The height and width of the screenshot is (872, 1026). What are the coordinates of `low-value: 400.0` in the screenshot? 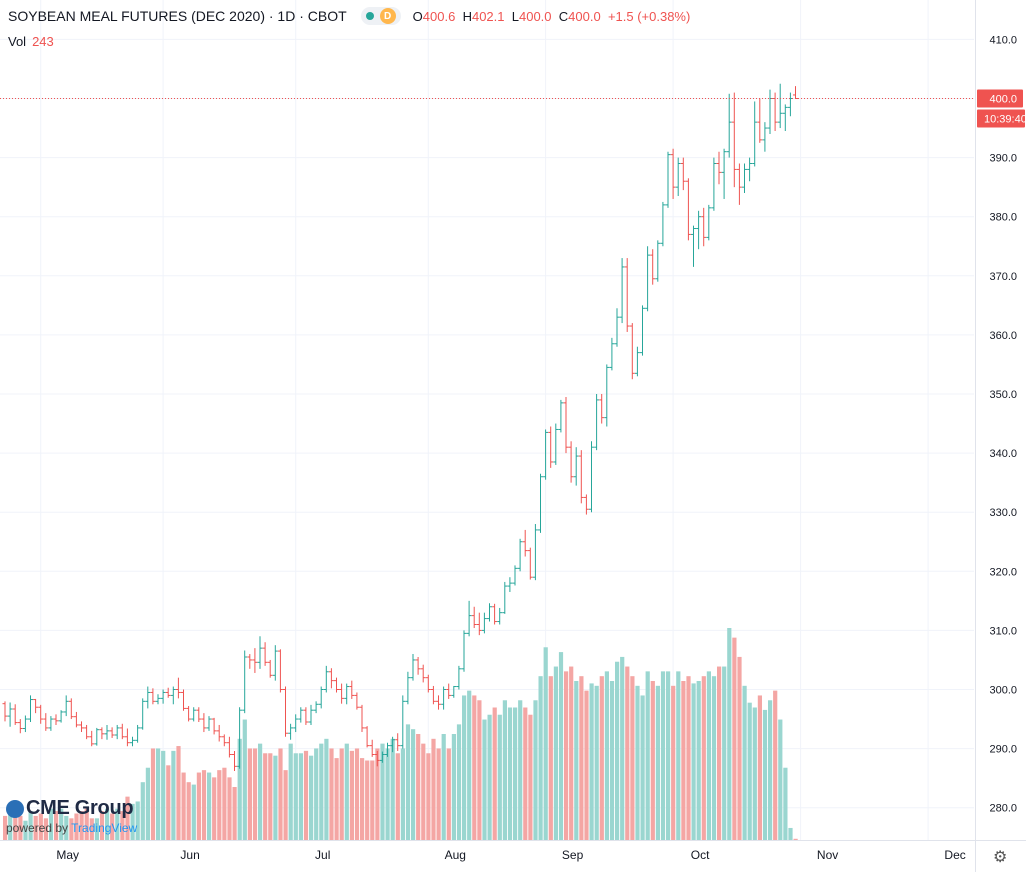 It's located at (535, 16).